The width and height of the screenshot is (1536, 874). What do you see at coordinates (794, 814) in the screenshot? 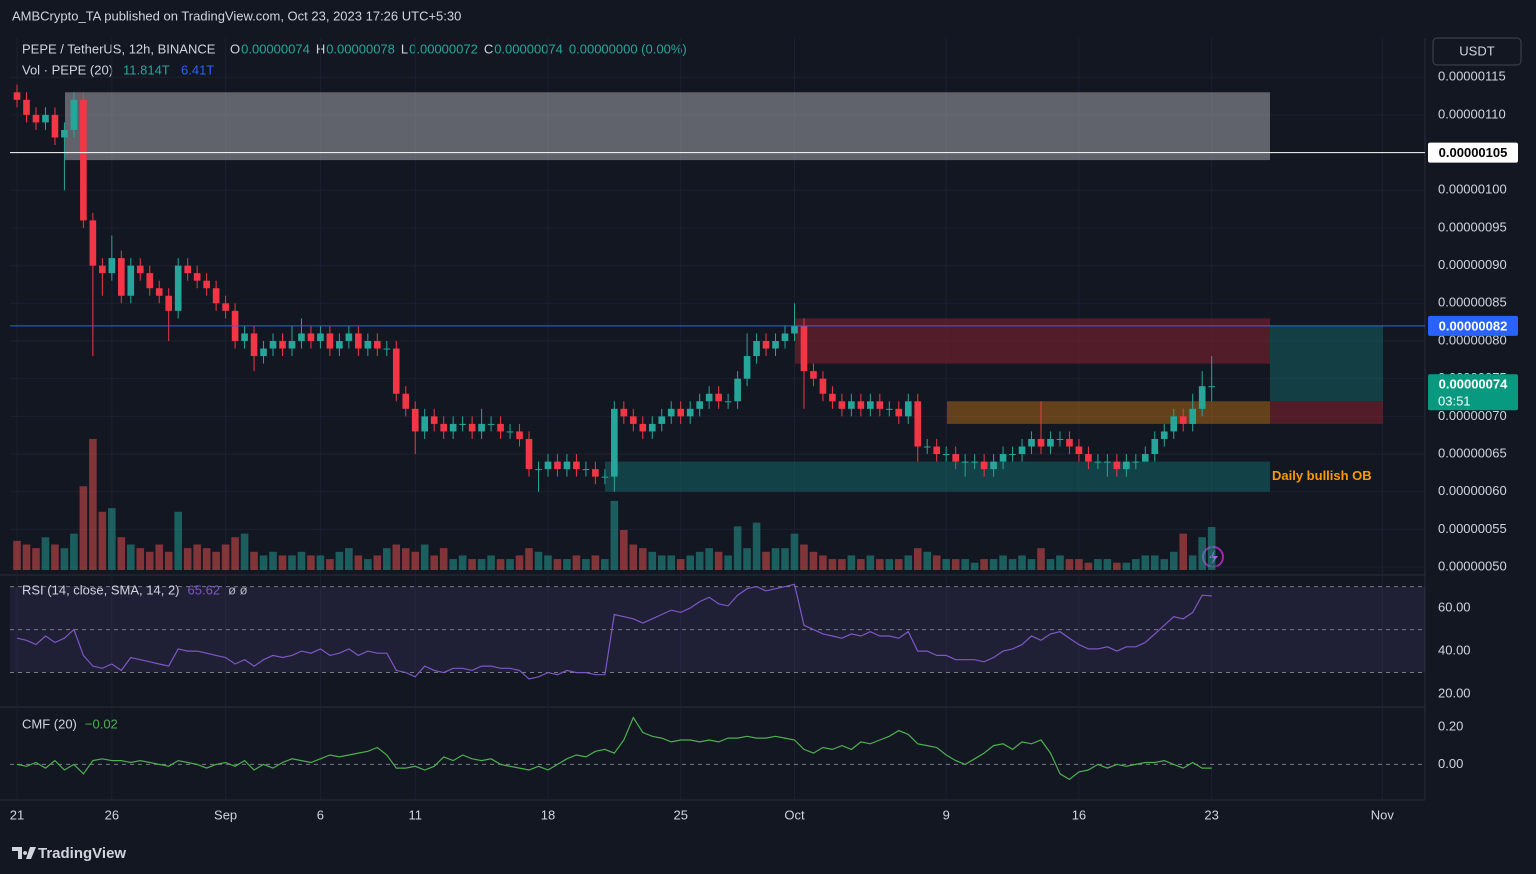
I see `x-tick-label: Oct` at bounding box center [794, 814].